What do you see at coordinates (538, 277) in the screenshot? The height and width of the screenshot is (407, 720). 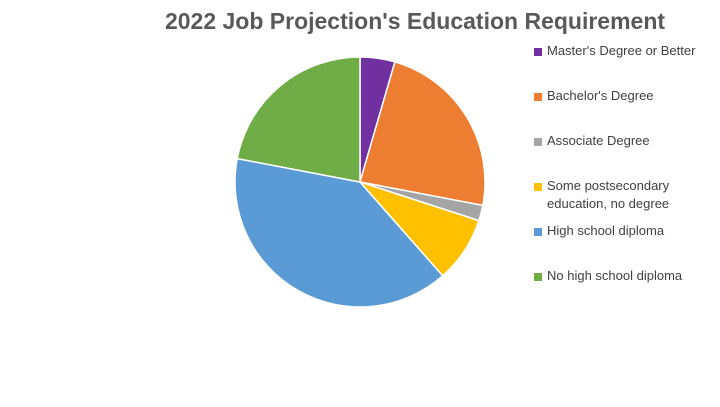 I see `legend-swatch-no-high-school` at bounding box center [538, 277].